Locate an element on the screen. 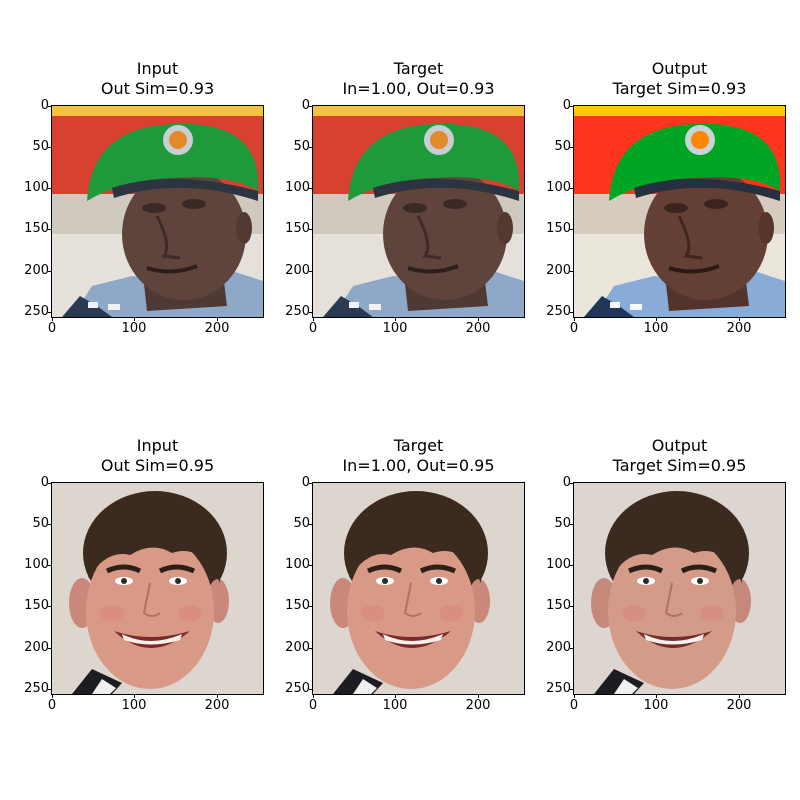 This screenshot has height=800, width=800. title-line2: Out Sim=0.93 is located at coordinates (157, 88).